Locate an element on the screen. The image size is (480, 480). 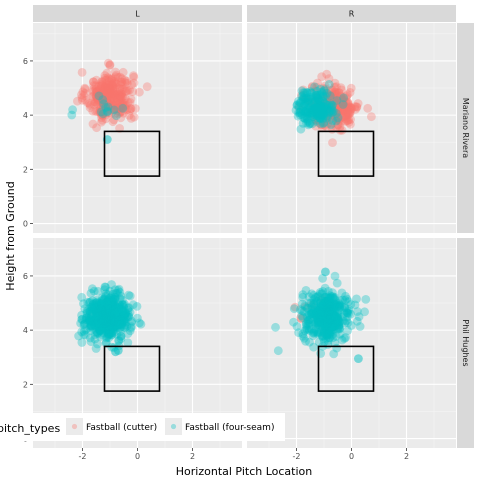
y-tick-label: 2 is located at coordinates (25, 169).